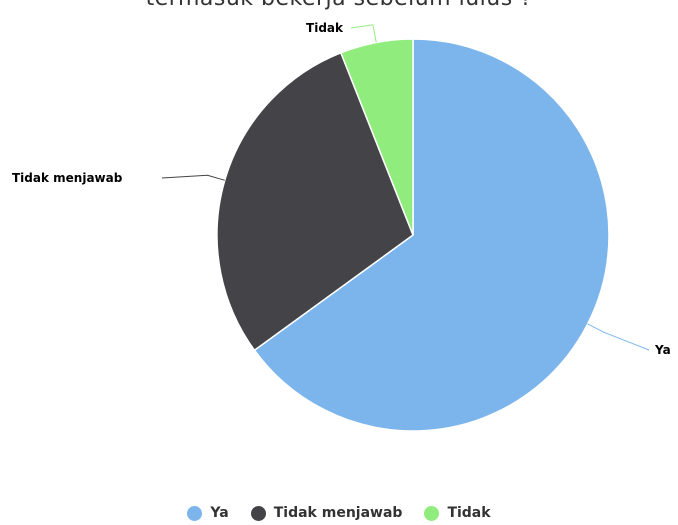 The height and width of the screenshot is (525, 678). What do you see at coordinates (325, 28) in the screenshot?
I see `slice-label-tidak: Tidak` at bounding box center [325, 28].